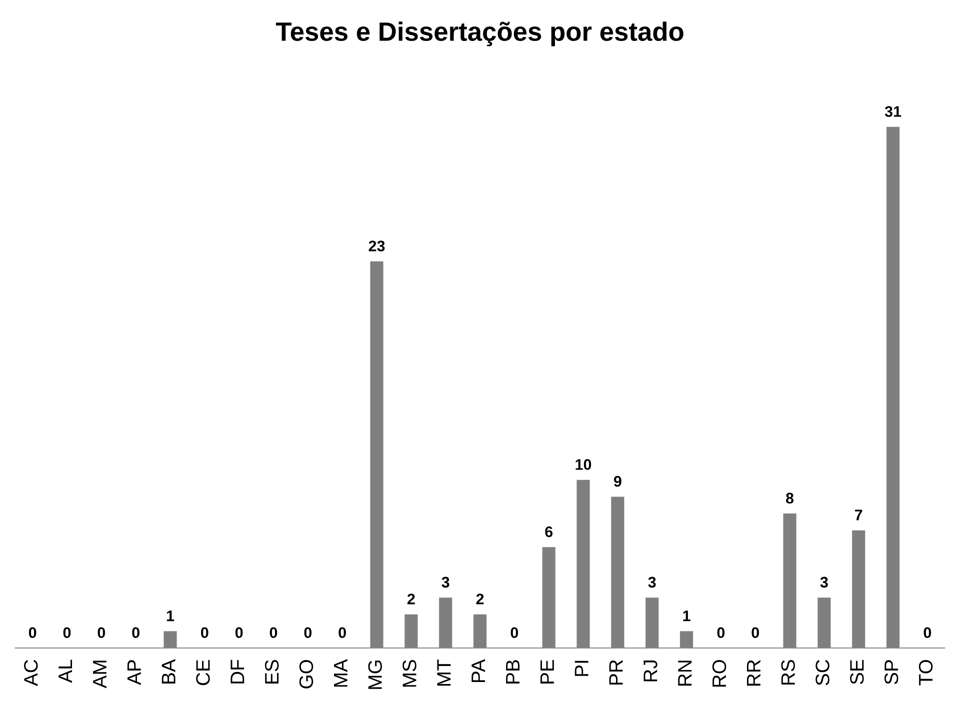  Describe the element at coordinates (547, 672) in the screenshot. I see `x-tick-label: PE` at that location.